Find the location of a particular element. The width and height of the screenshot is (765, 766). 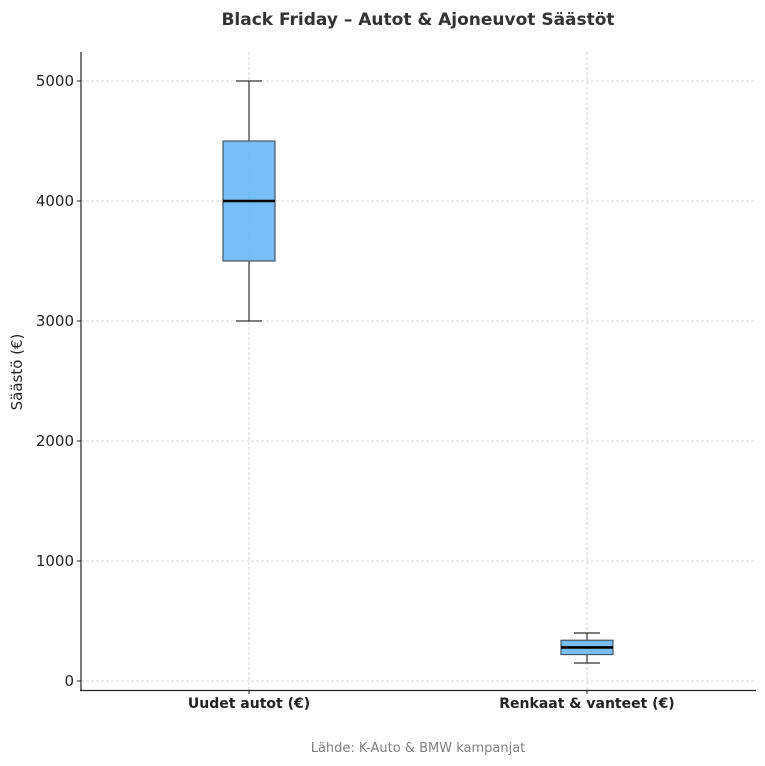

box-uudet-autot is located at coordinates (249, 201).